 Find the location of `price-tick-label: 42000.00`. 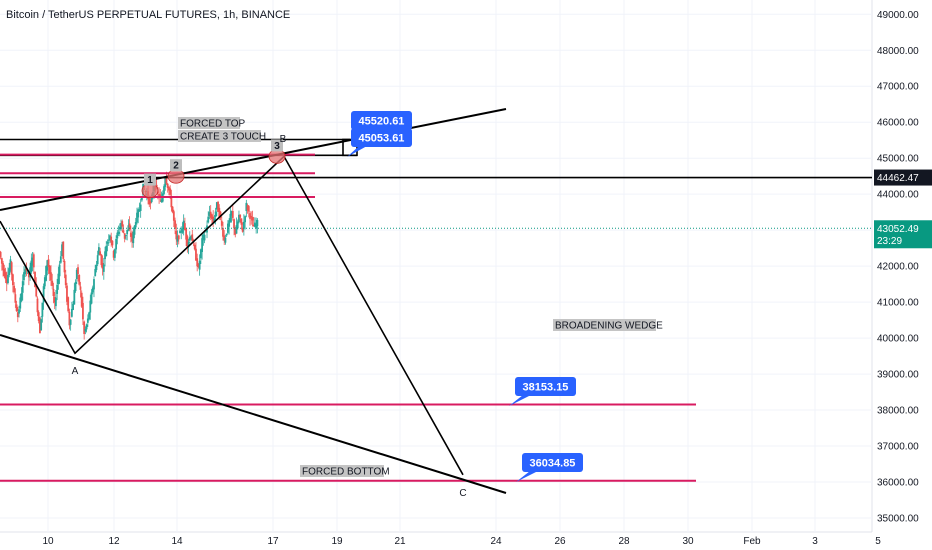

price-tick-label: 42000.00 is located at coordinates (898, 267).